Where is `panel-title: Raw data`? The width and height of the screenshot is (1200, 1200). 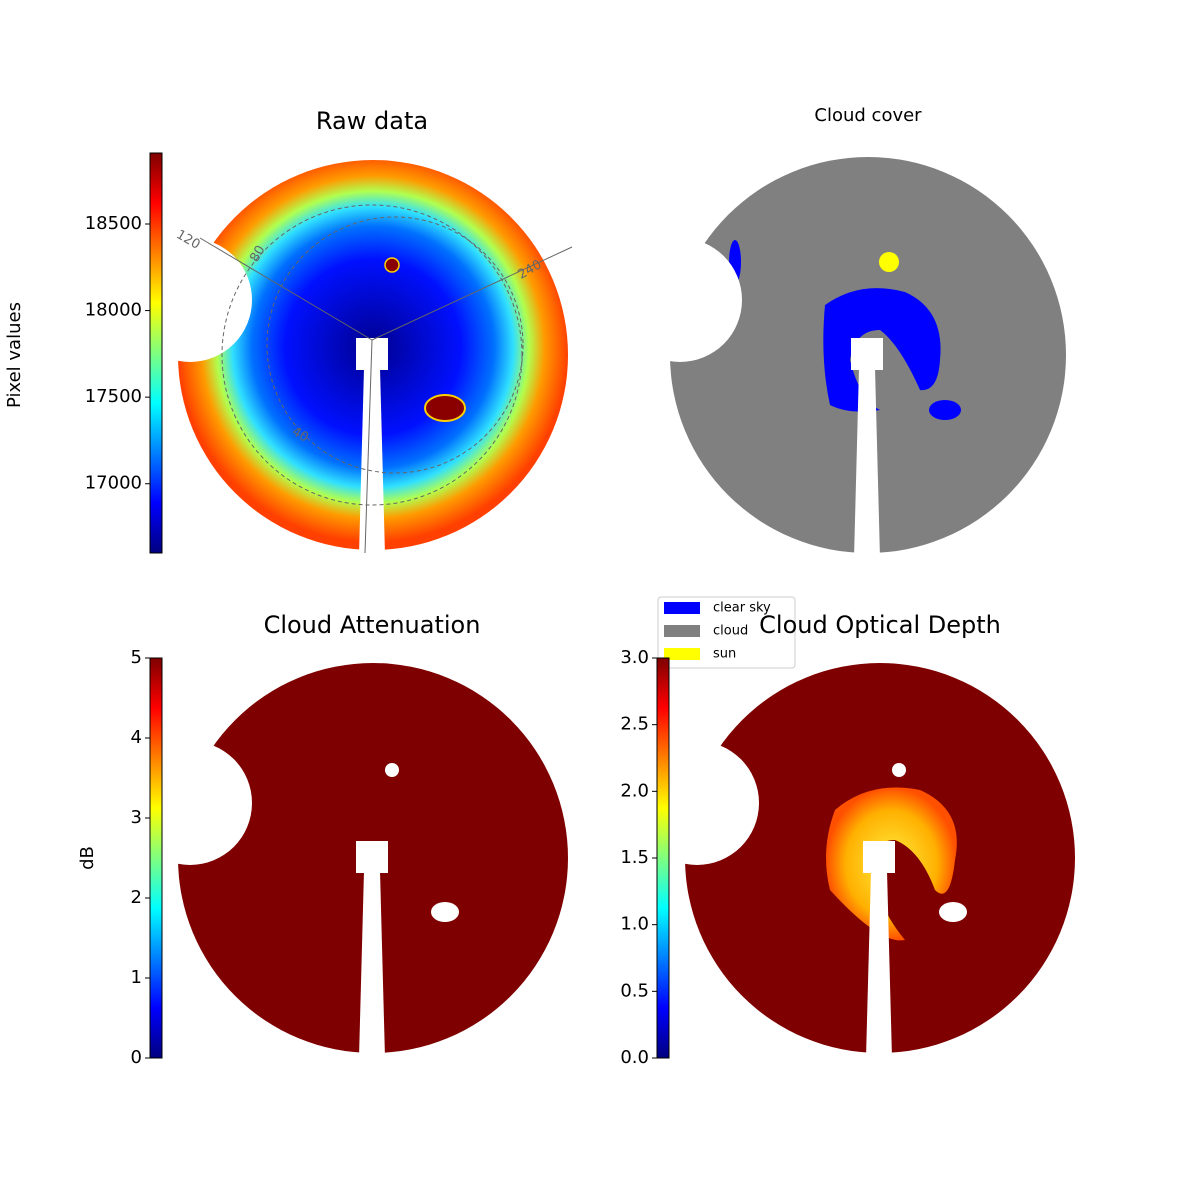
panel-title: Raw data is located at coordinates (372, 121).